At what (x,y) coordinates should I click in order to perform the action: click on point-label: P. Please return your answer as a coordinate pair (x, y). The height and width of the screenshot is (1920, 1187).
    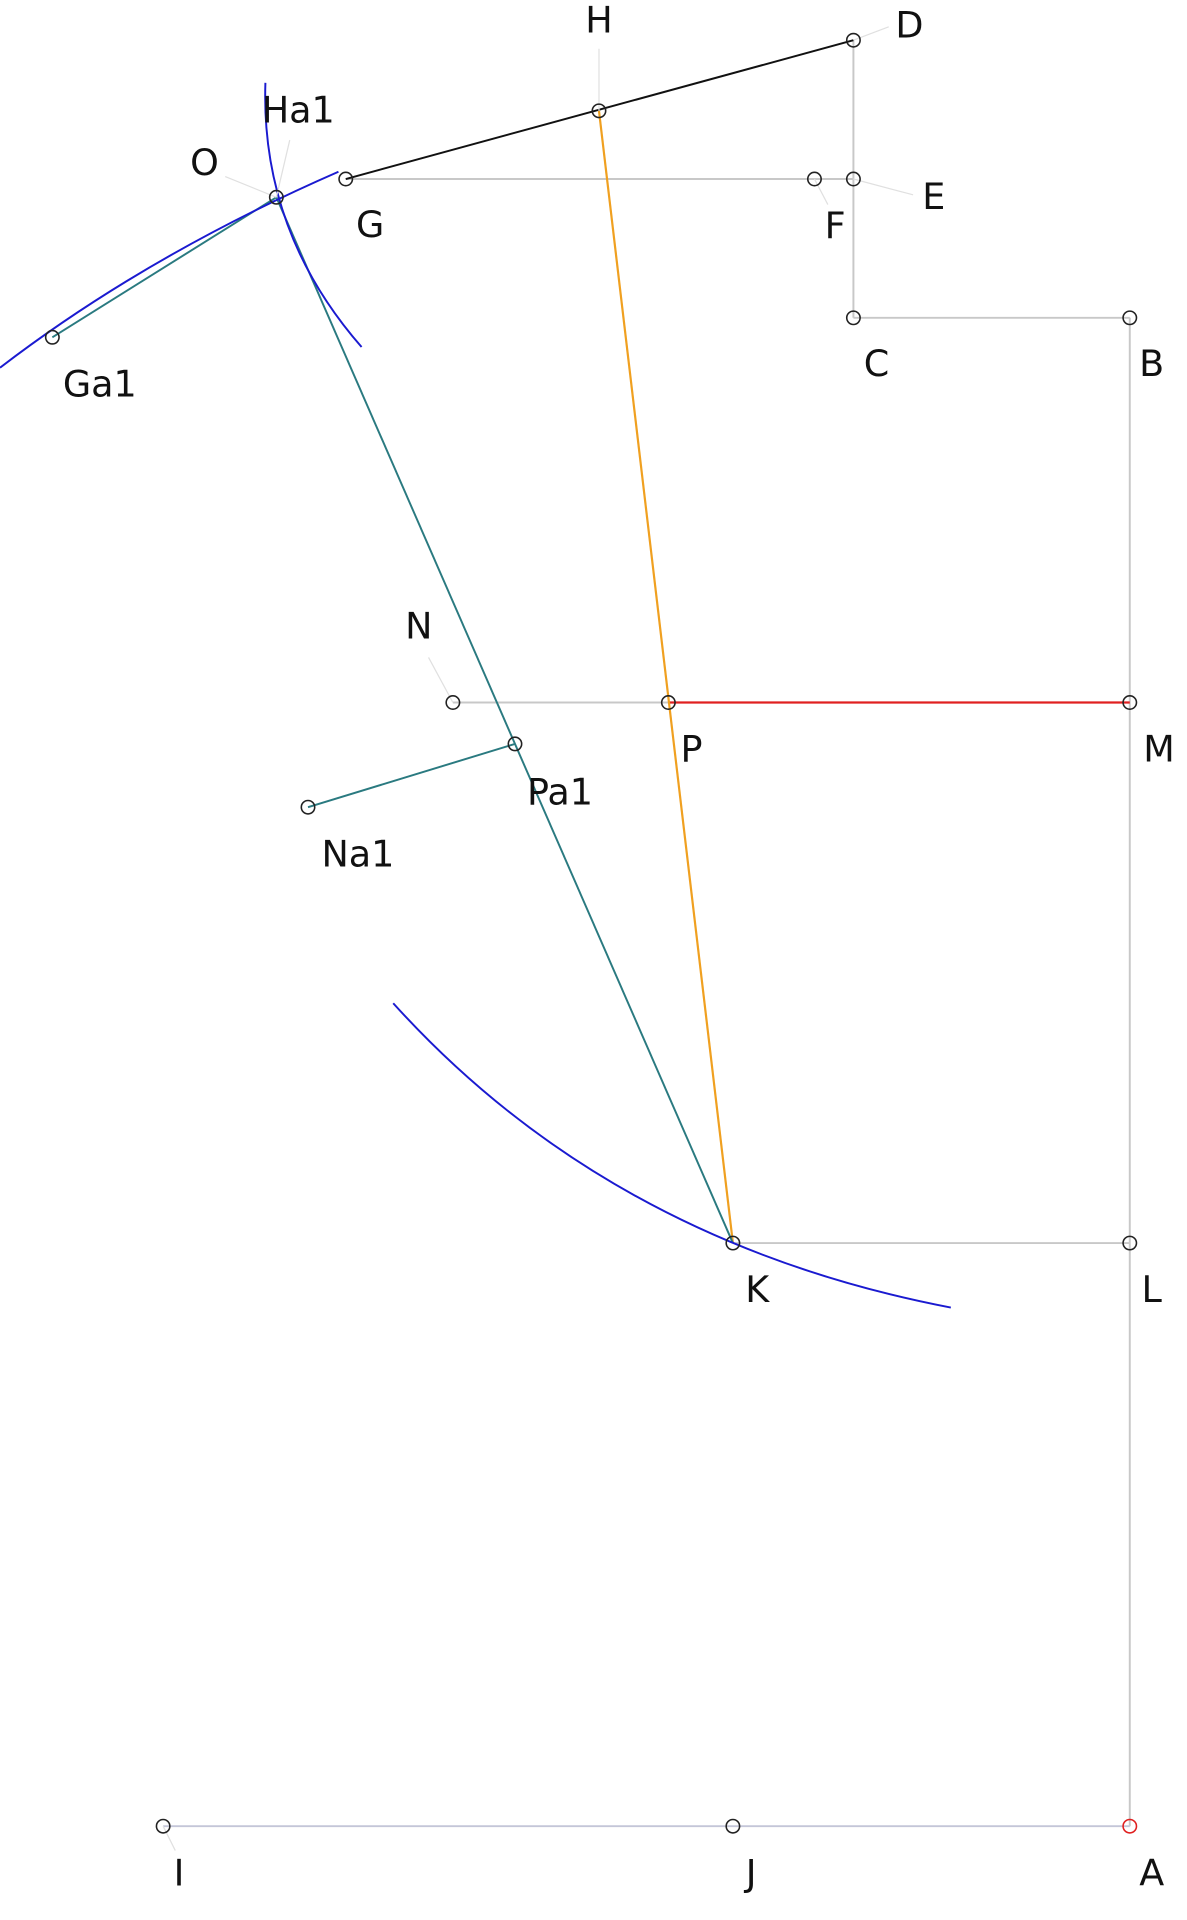
    Looking at the image, I should click on (691, 749).